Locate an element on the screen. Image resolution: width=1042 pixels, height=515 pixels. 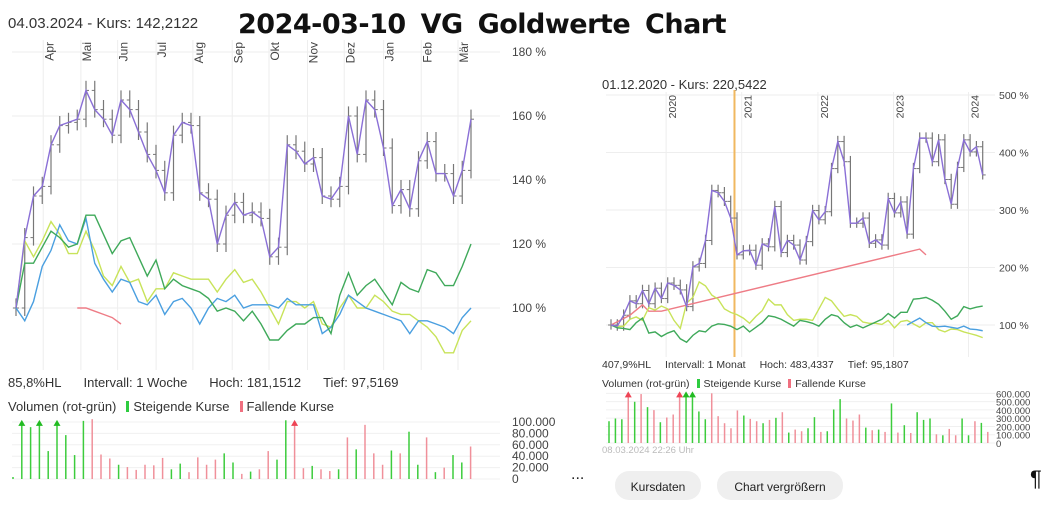
y-tick-label: 160 % is located at coordinates (529, 116).